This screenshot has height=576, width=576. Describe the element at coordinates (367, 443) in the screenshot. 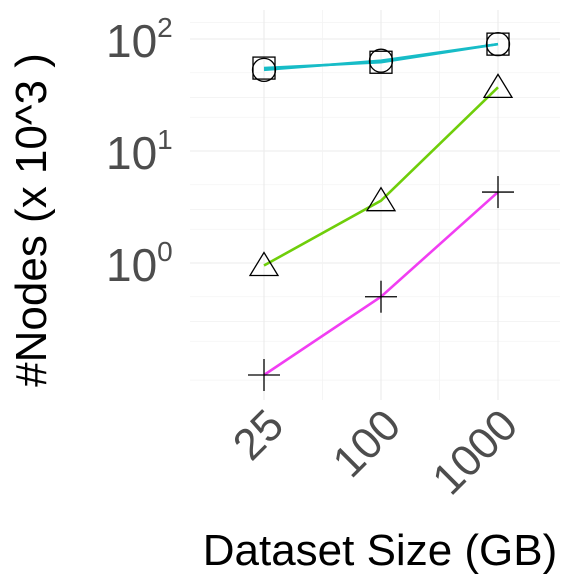

I see `x-tick-label: 100` at that location.